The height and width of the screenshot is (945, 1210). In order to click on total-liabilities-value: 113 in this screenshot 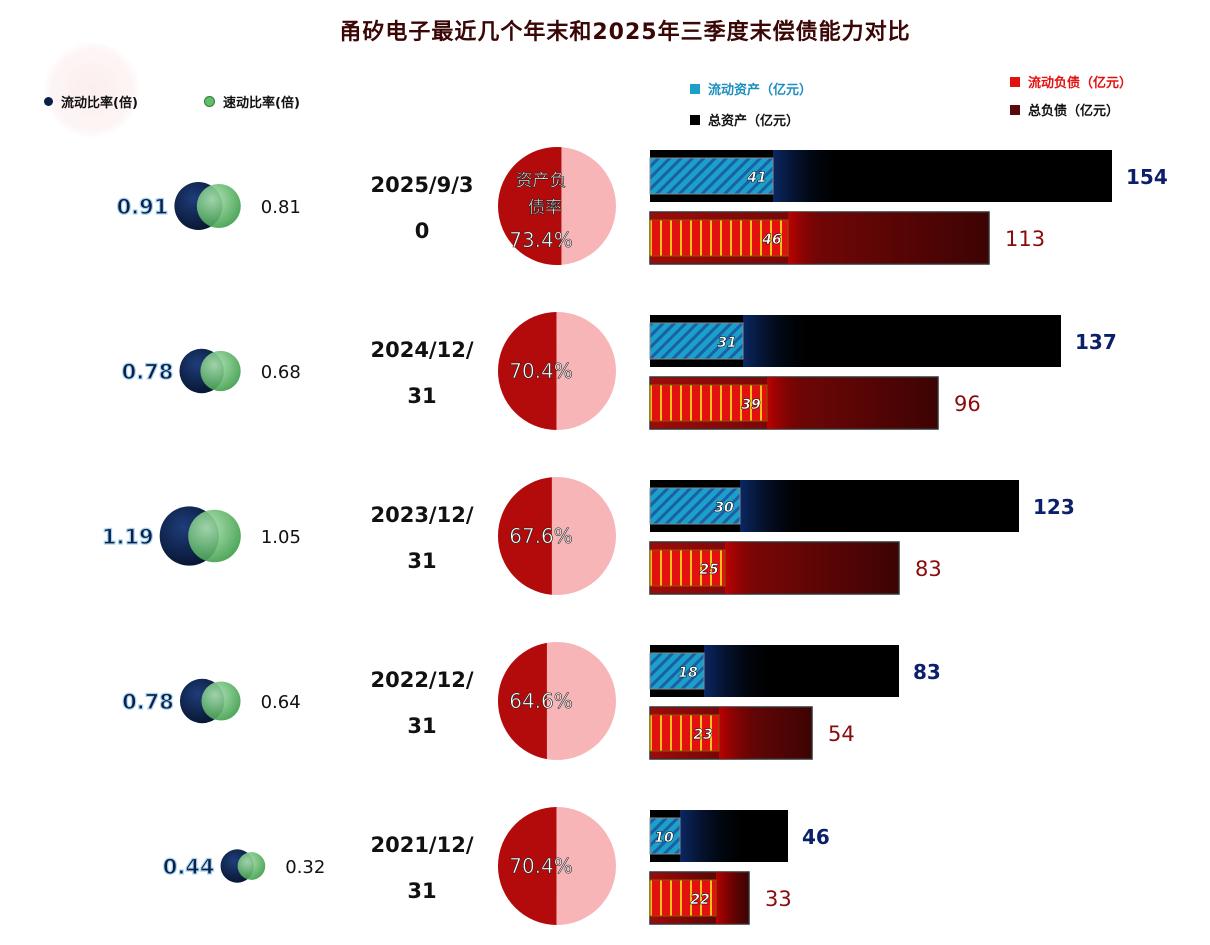, I will do `click(1025, 239)`.